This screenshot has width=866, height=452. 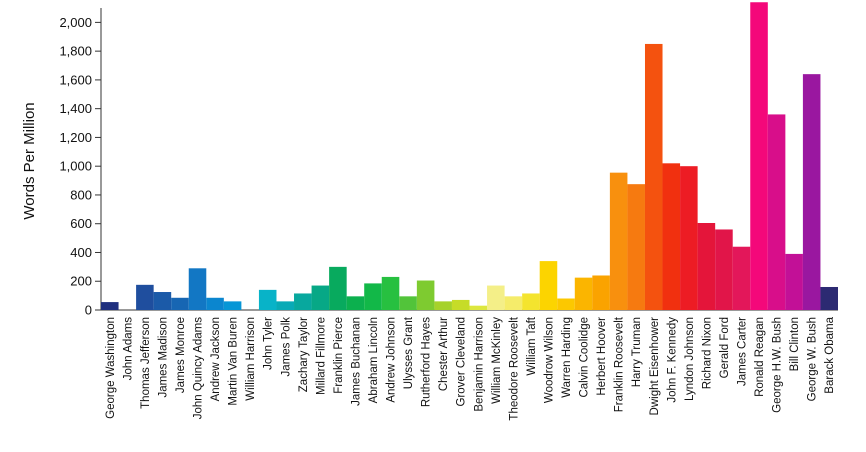 What do you see at coordinates (760, 357) in the screenshot?
I see `x-category-label: Ronald Reagan` at bounding box center [760, 357].